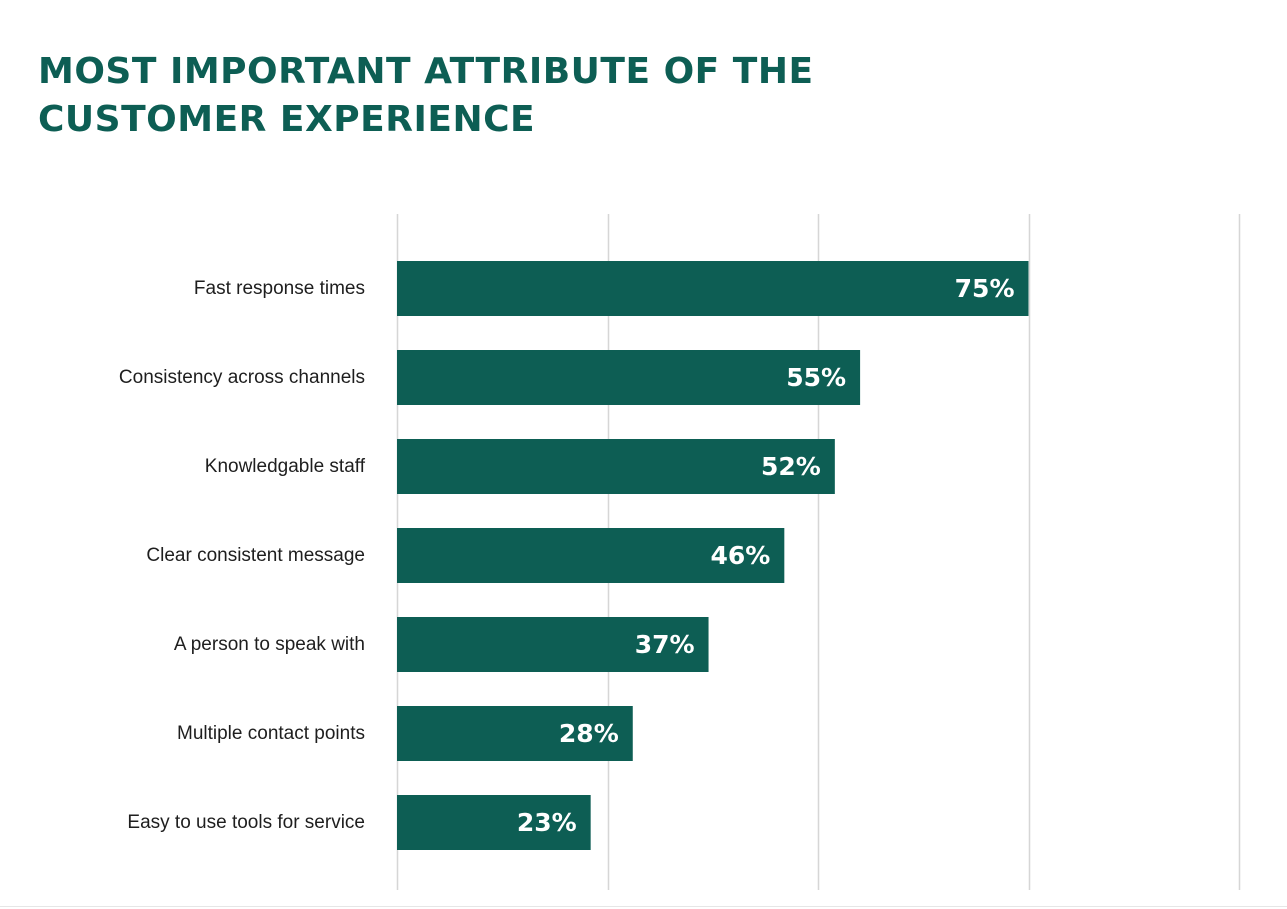 The image size is (1287, 909). What do you see at coordinates (285, 466) in the screenshot?
I see `category-label-2: Knowledgable staff` at bounding box center [285, 466].